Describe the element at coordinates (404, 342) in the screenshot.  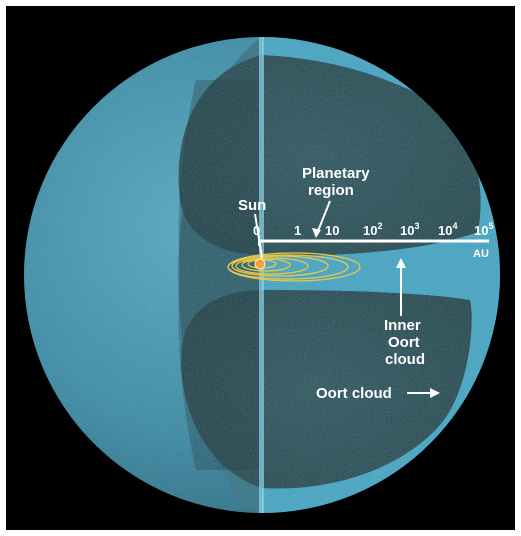
I see `inner-oort-cloud-label: Inner Oort cloud` at that location.